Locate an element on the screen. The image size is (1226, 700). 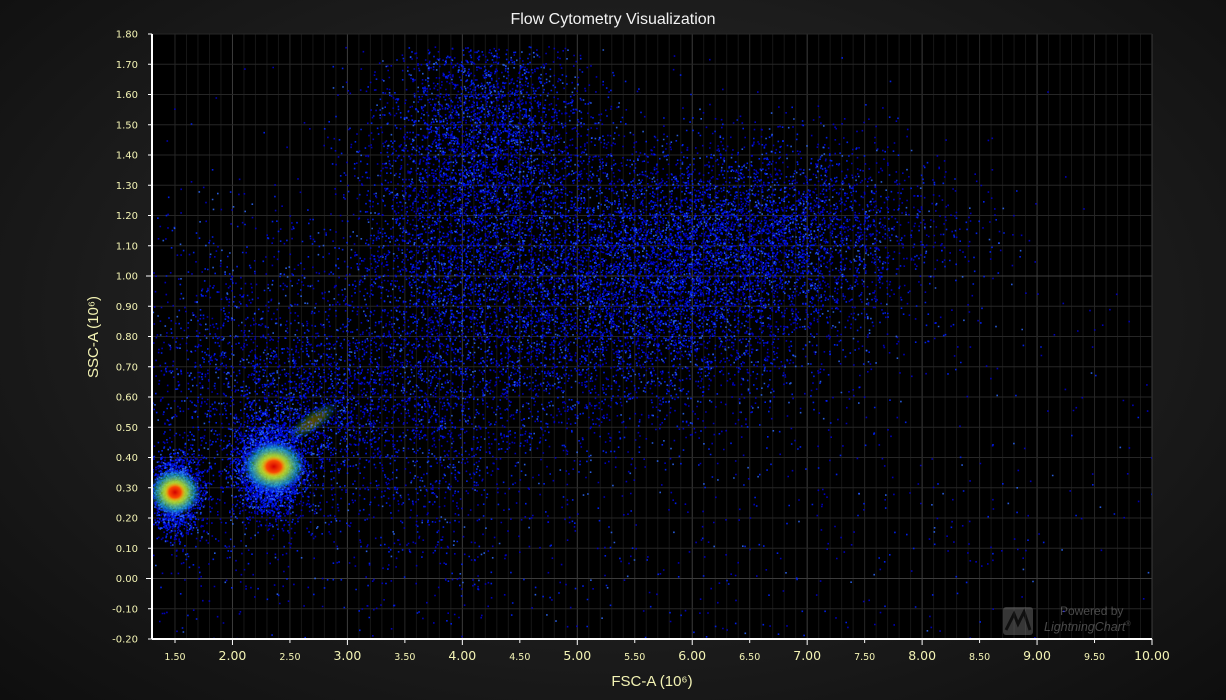
y-tick-label-6: 0.40 is located at coordinates (127, 458).